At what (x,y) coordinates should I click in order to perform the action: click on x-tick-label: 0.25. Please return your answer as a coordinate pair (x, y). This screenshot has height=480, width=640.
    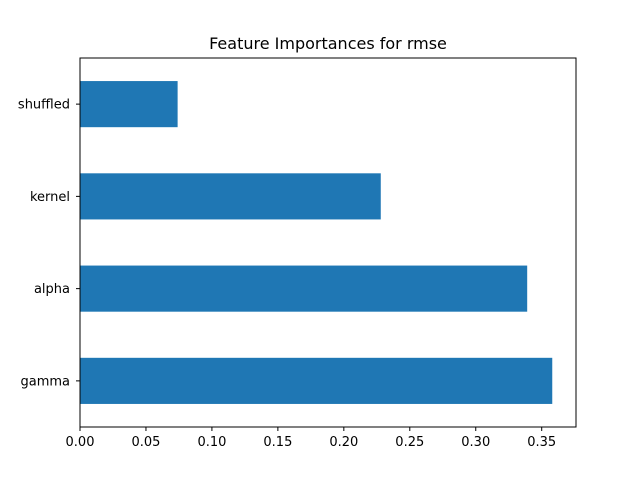
    Looking at the image, I should click on (409, 442).